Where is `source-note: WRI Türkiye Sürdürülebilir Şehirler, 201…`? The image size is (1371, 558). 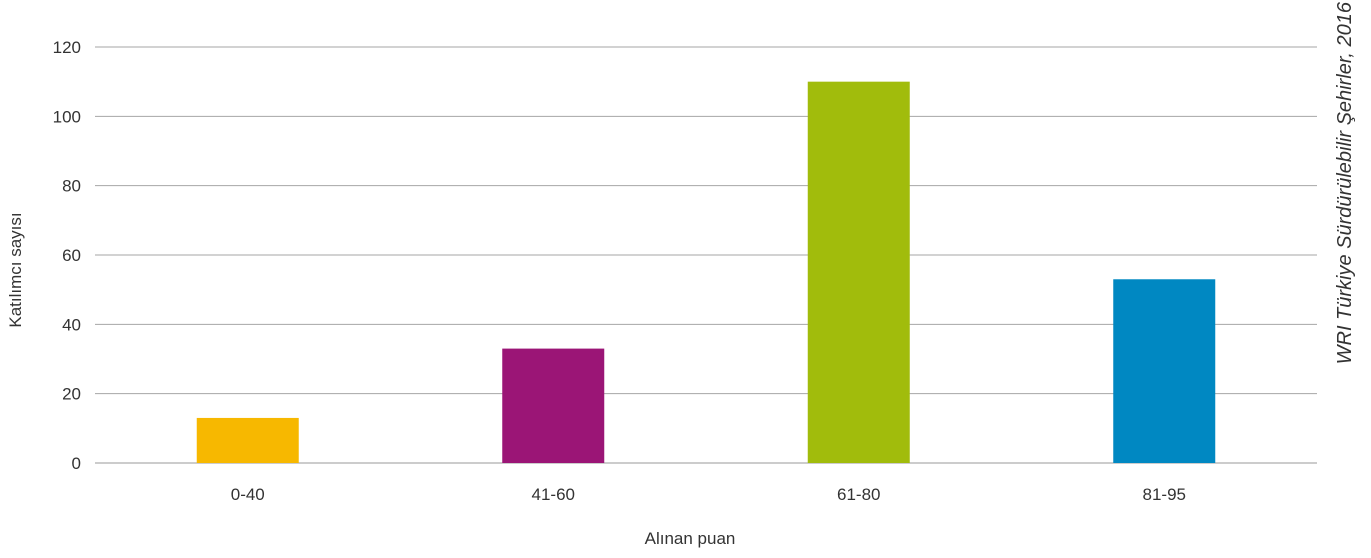 source-note: WRI Türkiye Sürdürülebilir Şehirler, 201… is located at coordinates (1345, 182).